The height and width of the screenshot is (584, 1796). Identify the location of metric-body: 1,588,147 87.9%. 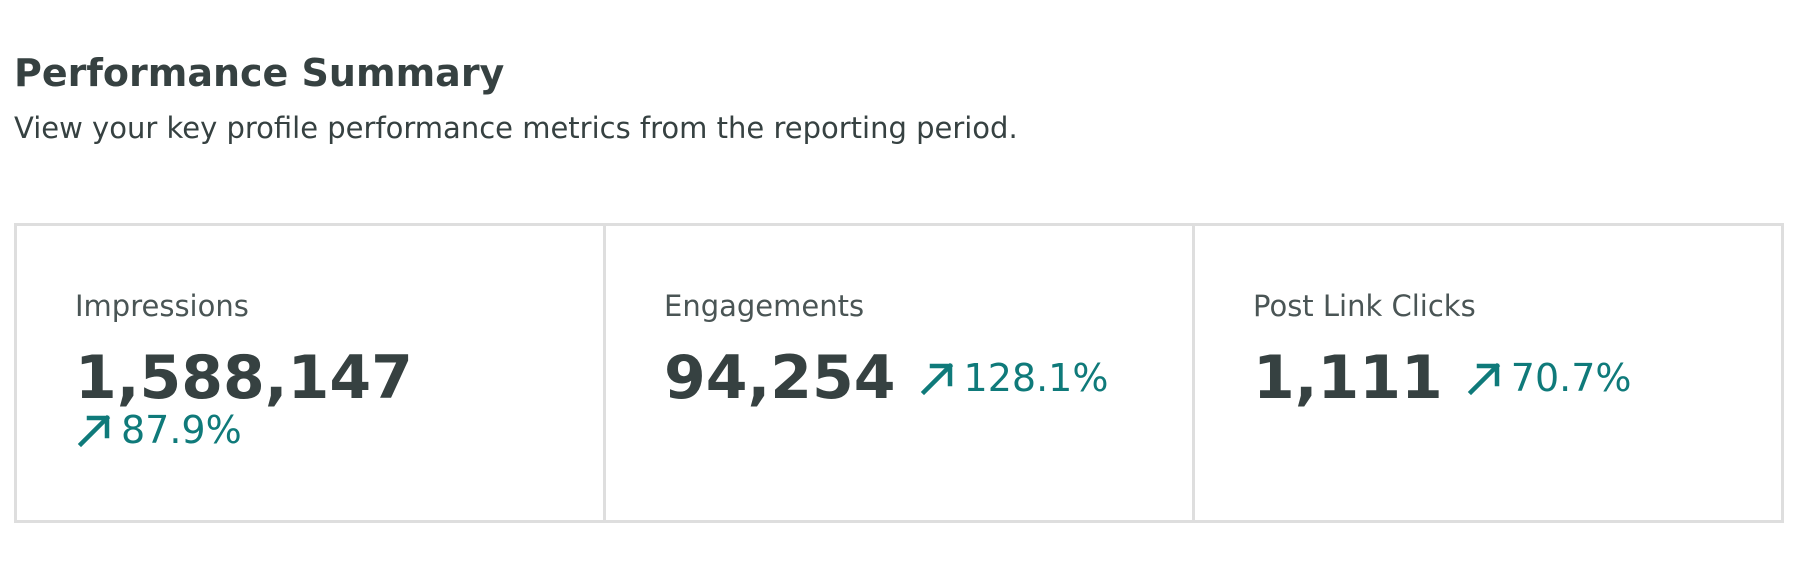
(329, 398).